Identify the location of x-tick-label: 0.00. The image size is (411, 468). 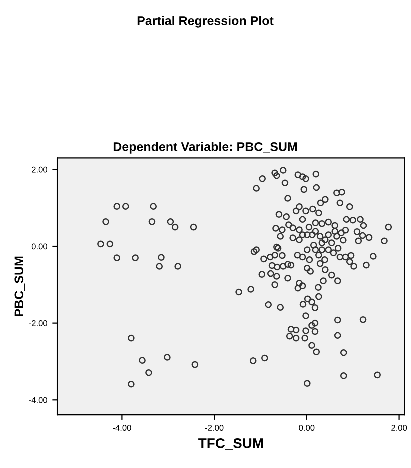
(307, 428).